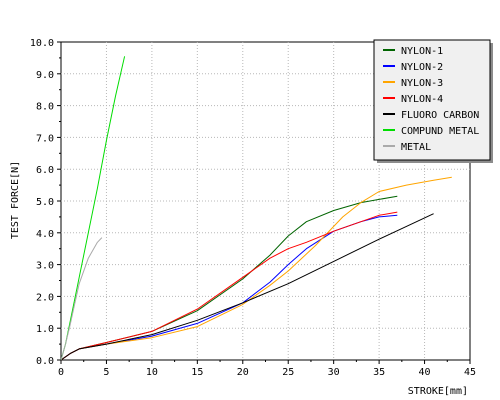 This screenshot has height=400, width=500. Describe the element at coordinates (106, 372) in the screenshot. I see `x-tick-label: 5` at that location.